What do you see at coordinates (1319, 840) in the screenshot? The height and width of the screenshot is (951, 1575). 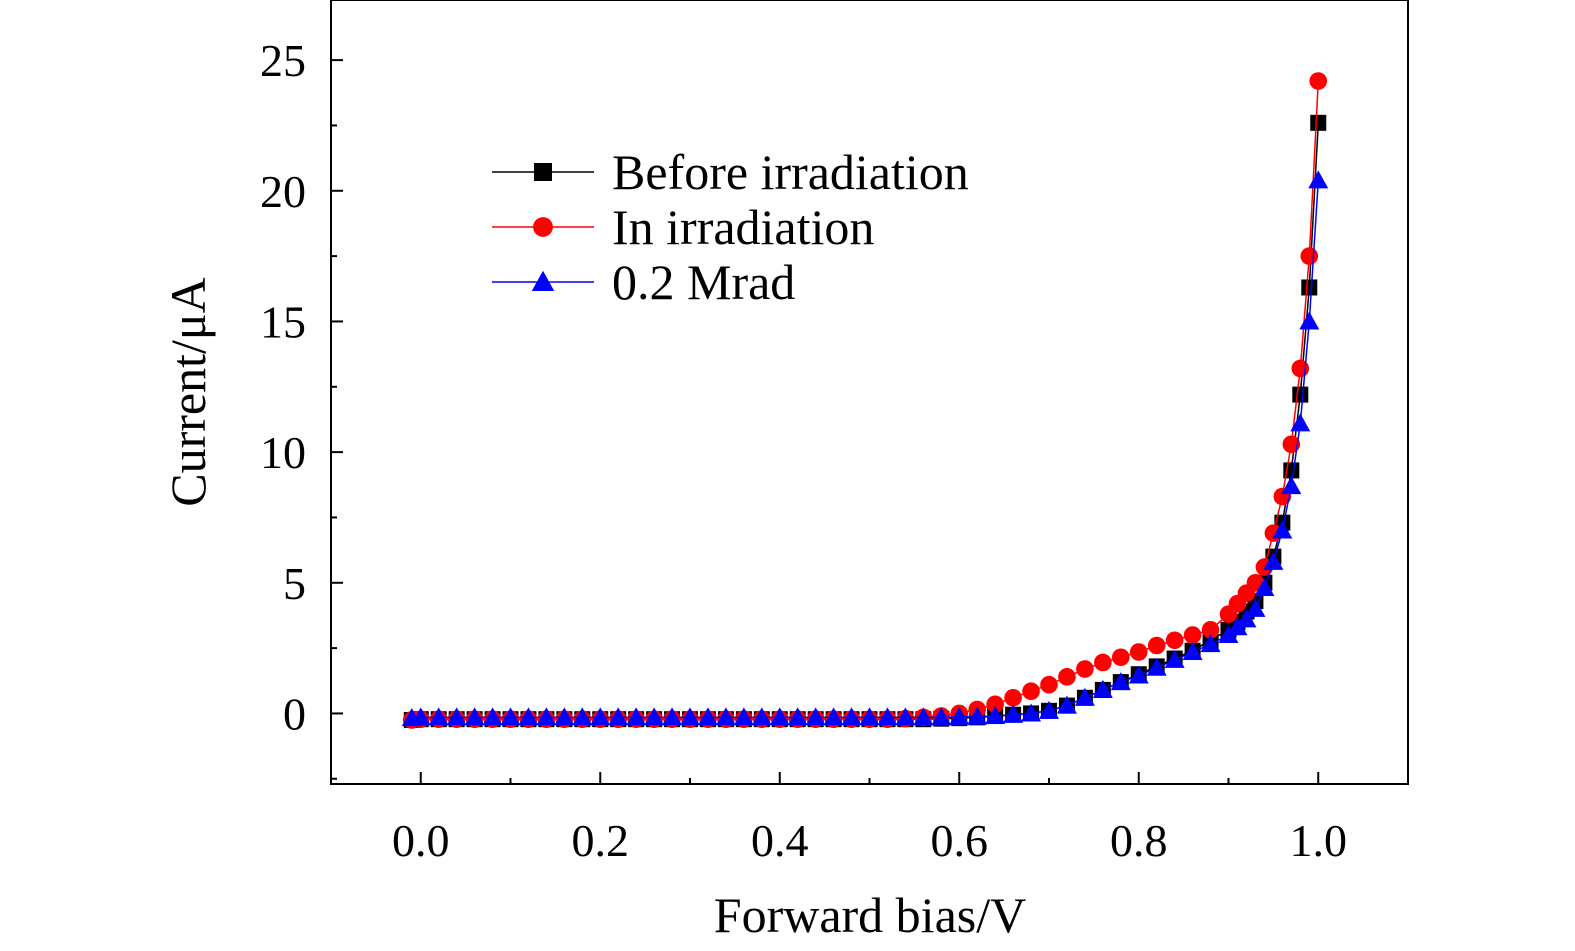 I see `x-tick-label: 1.0` at bounding box center [1319, 840].